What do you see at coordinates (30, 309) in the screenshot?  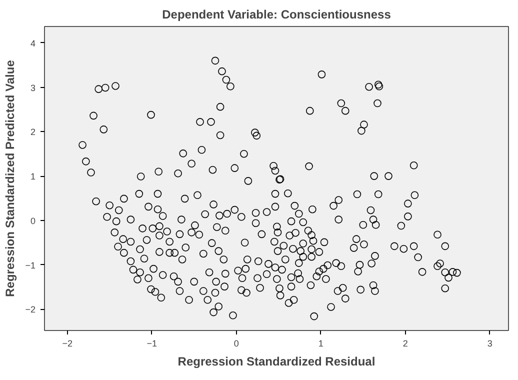 I see `y-tick-label: −2` at bounding box center [30, 309].